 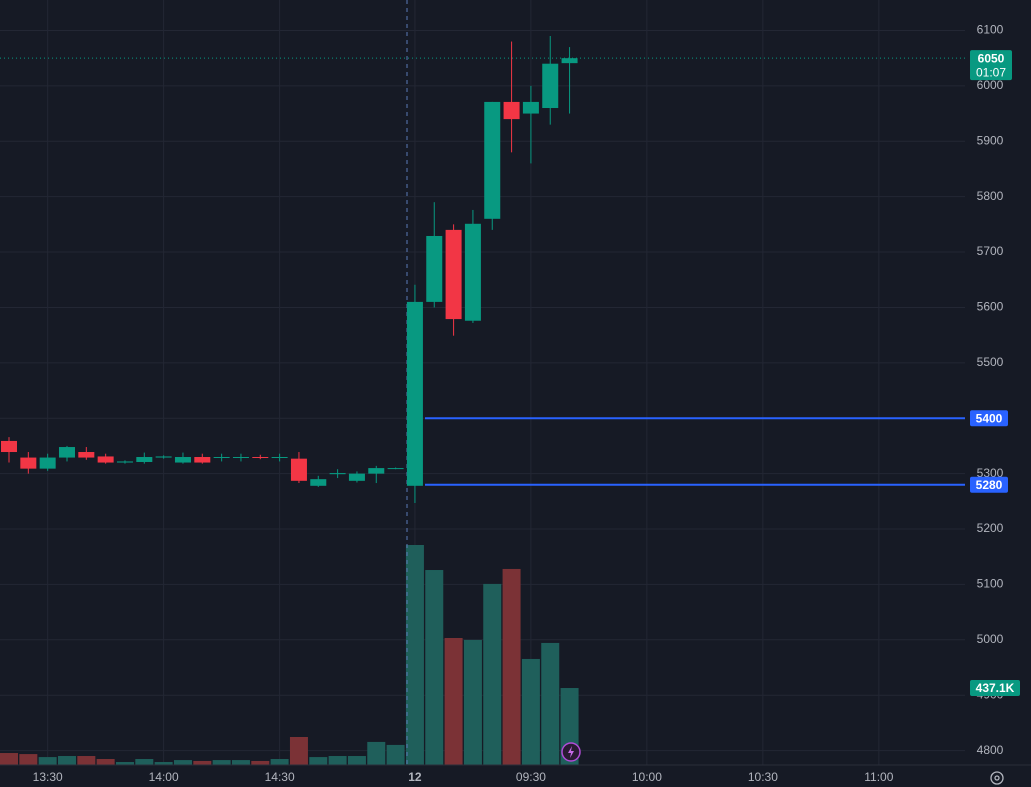 I want to click on price-line-label: 5400, so click(x=989, y=418).